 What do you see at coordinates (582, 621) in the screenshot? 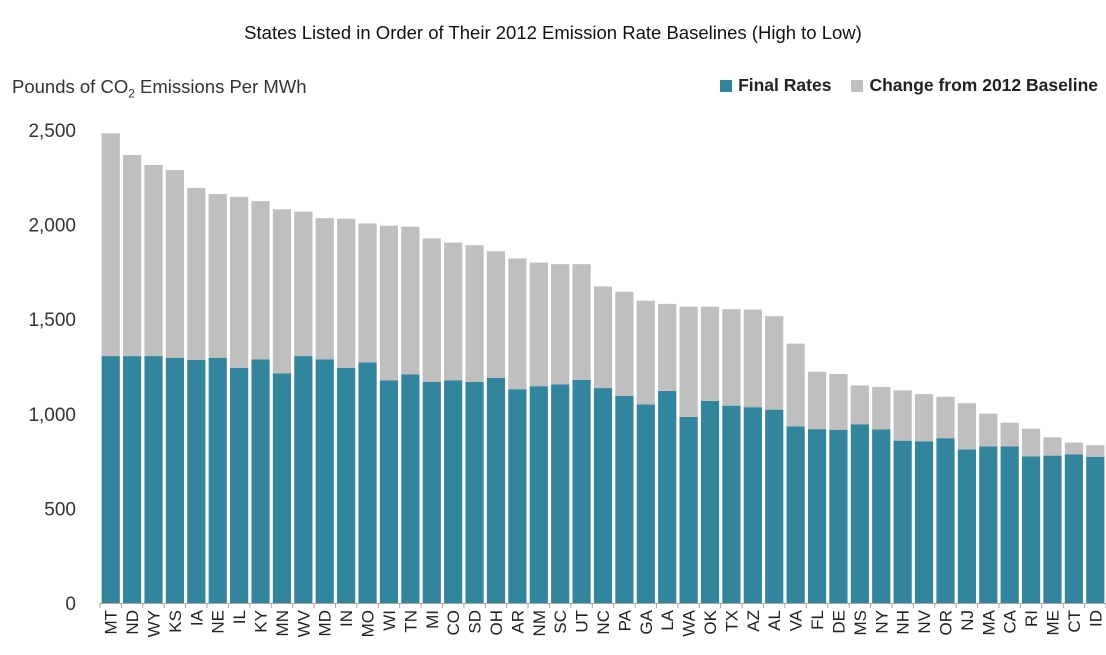
I see `x-tick-label: UT` at bounding box center [582, 621].